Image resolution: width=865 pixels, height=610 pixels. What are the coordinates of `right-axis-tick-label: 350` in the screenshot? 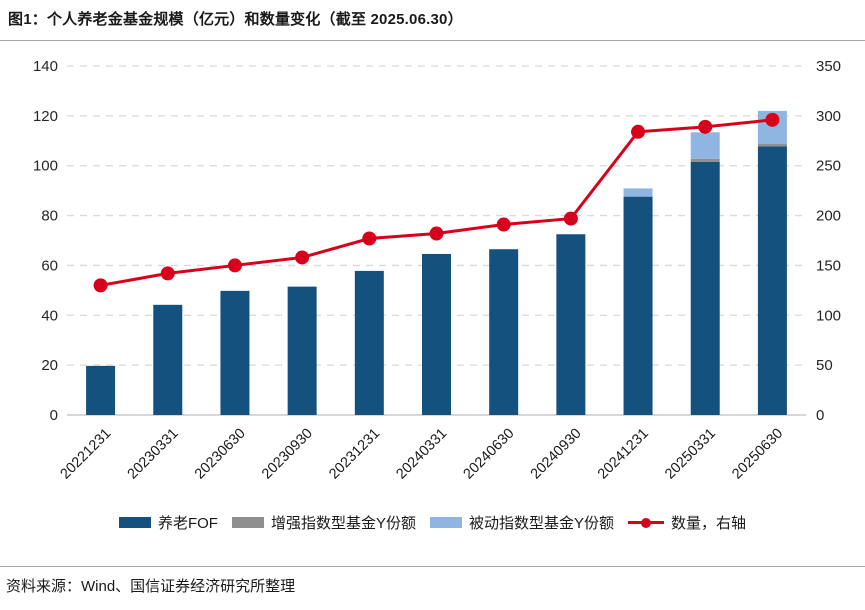 It's located at (828, 66).